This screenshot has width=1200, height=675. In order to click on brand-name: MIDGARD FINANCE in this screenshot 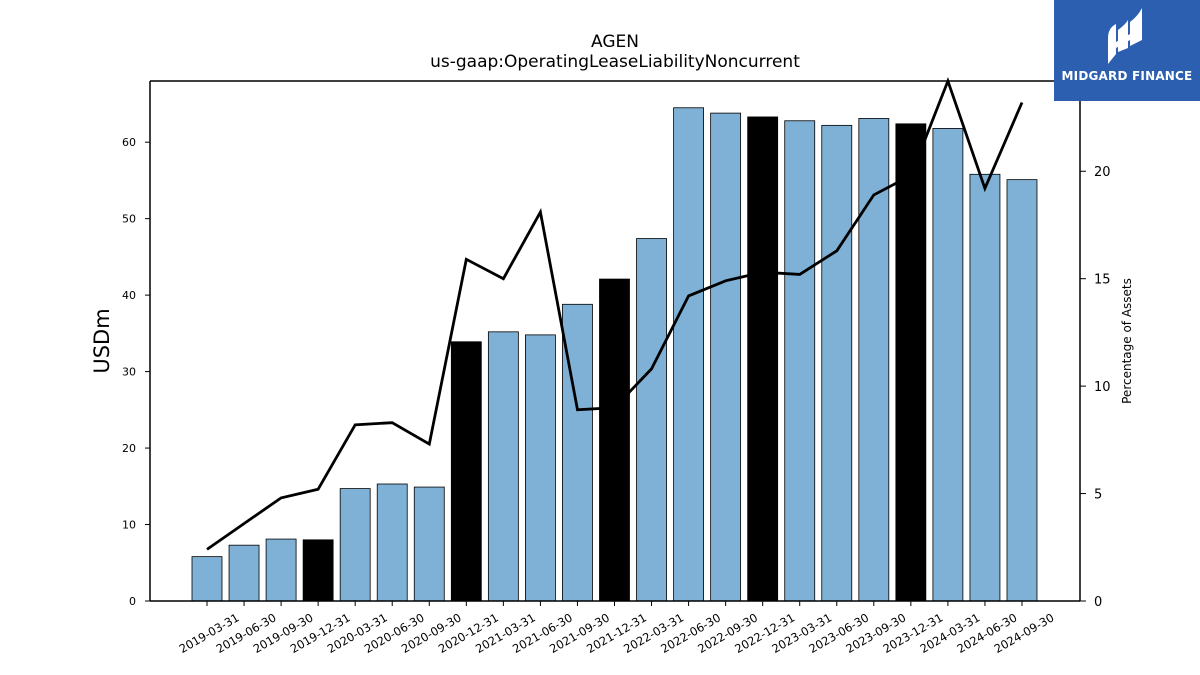, I will do `click(1127, 76)`.